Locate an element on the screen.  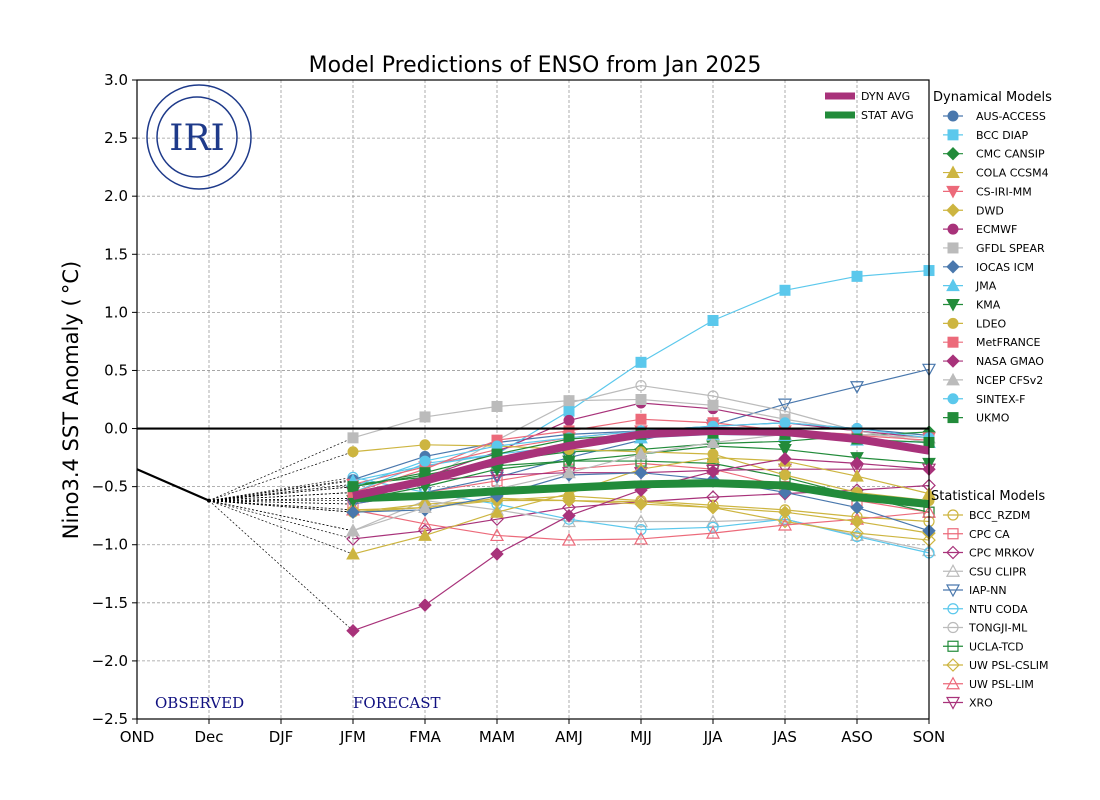
legend-item: KMA is located at coordinates (972, 305).